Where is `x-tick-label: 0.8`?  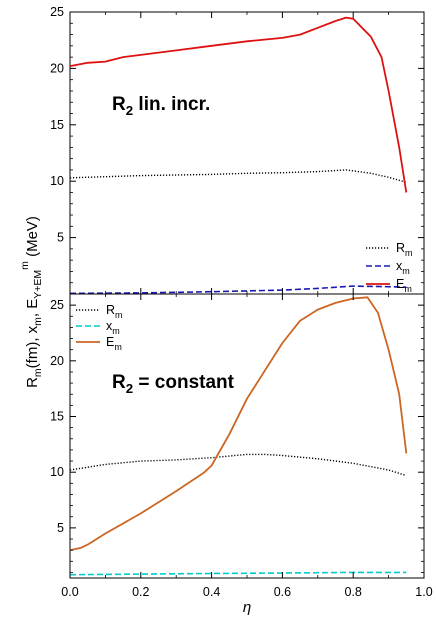
x-tick-label: 0.8 is located at coordinates (353, 592).